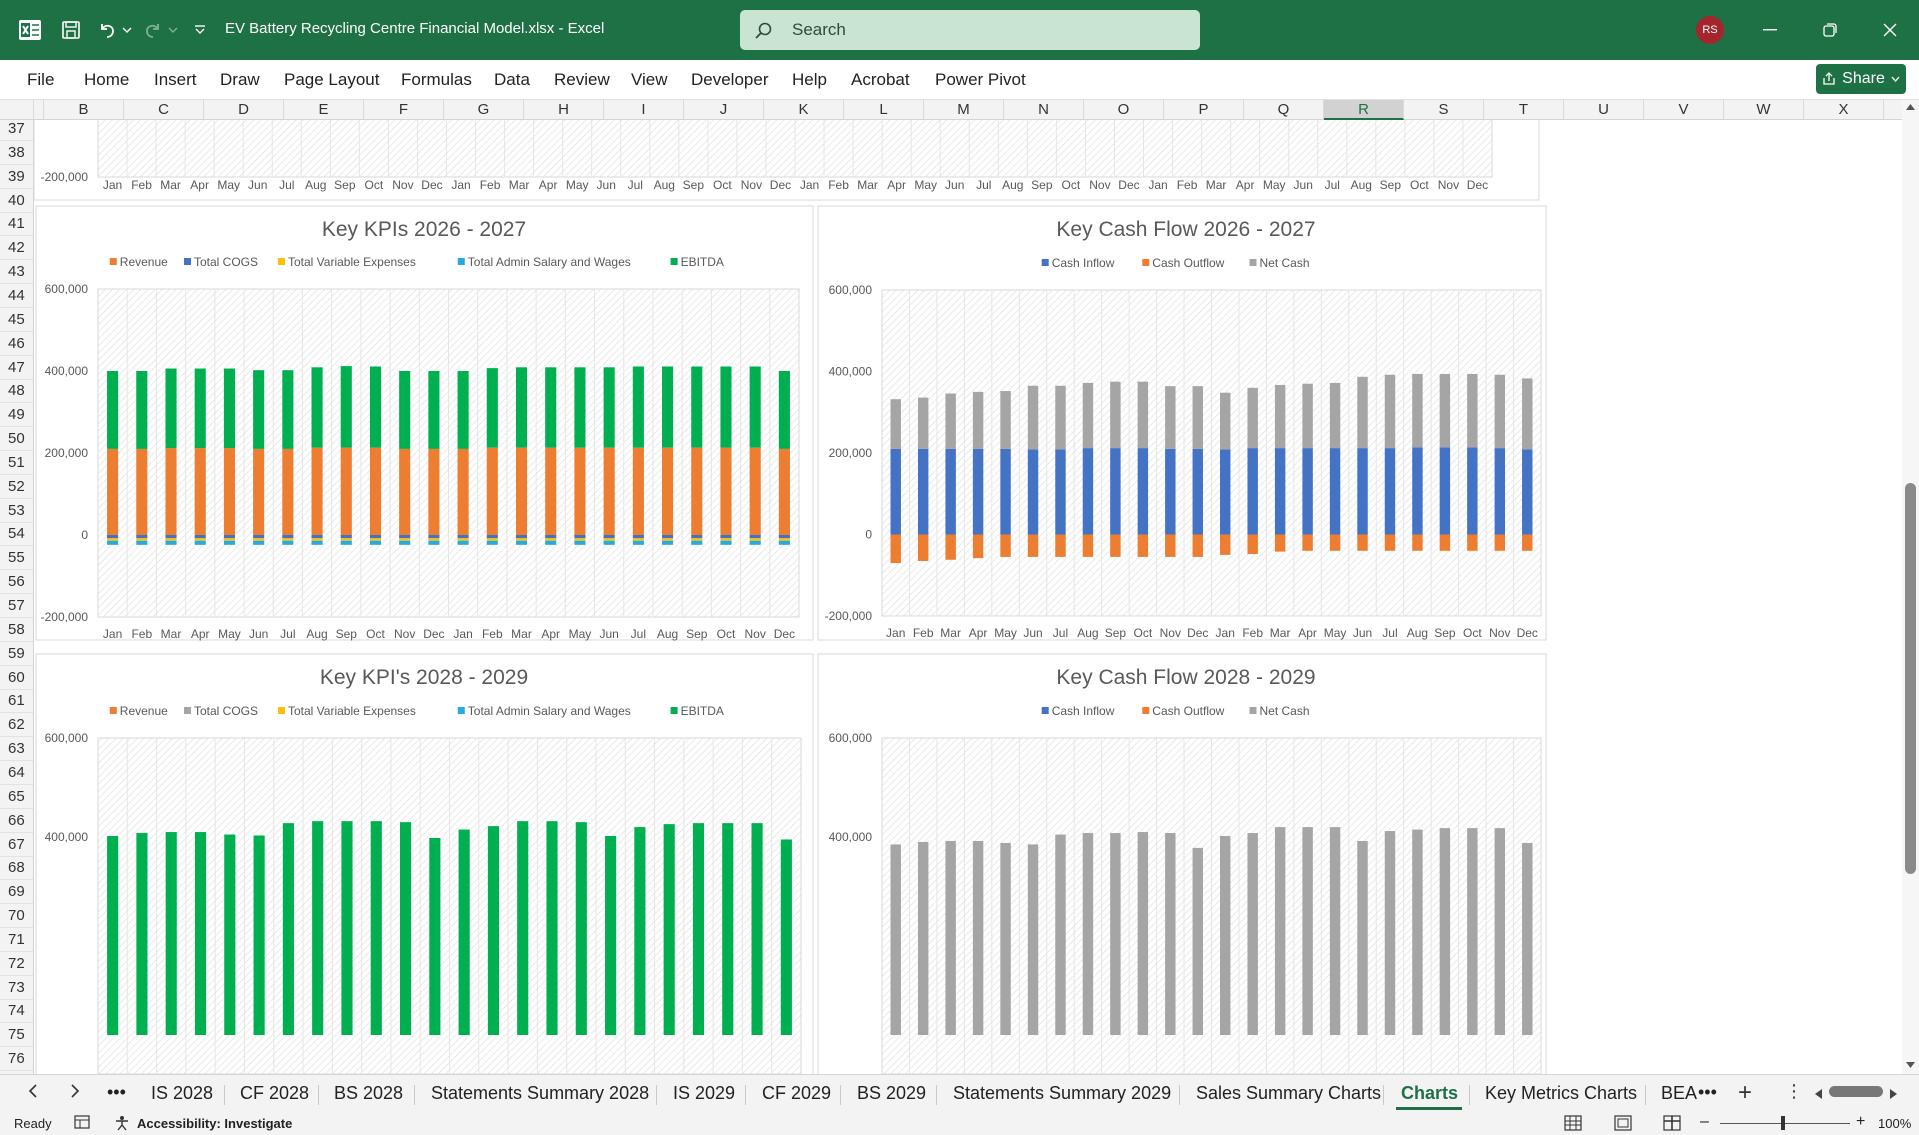 This screenshot has height=1135, width=1919. I want to click on row-header: 72, so click(16, 964).